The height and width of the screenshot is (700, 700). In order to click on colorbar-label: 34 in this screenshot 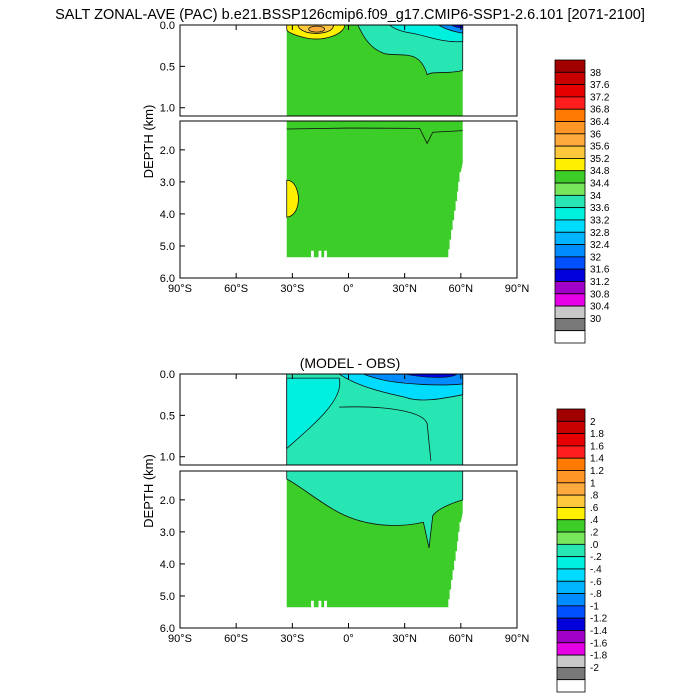, I will do `click(596, 196)`.